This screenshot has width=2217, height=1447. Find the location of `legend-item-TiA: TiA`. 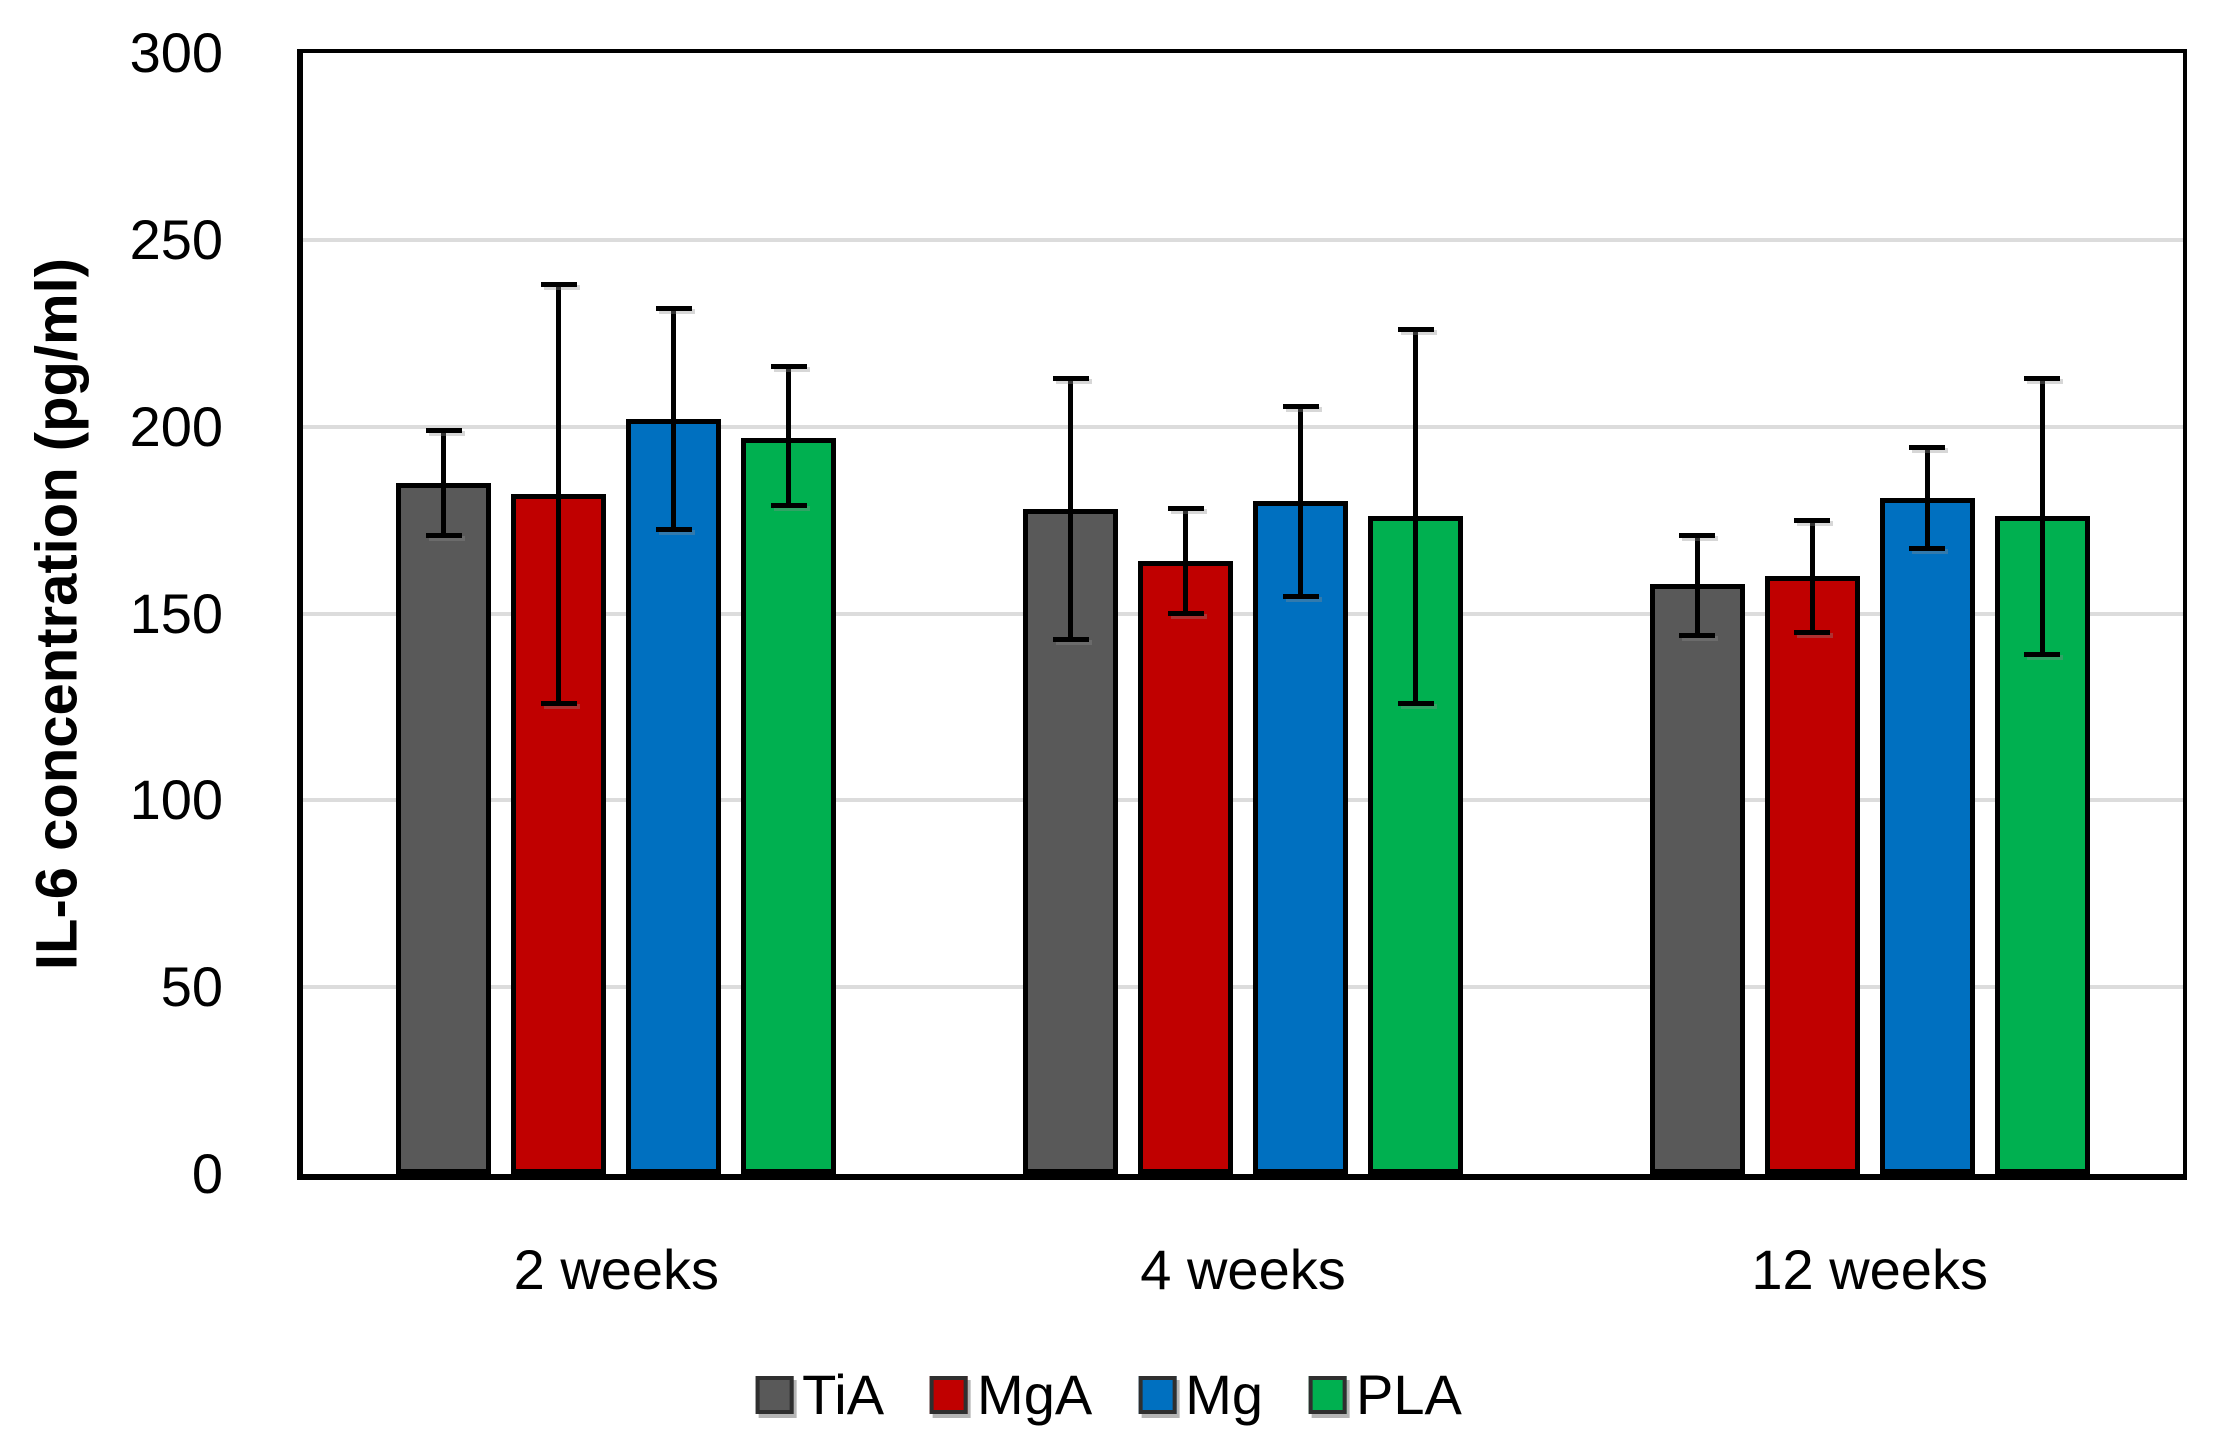

legend-item-TiA: TiA is located at coordinates (819, 1395).